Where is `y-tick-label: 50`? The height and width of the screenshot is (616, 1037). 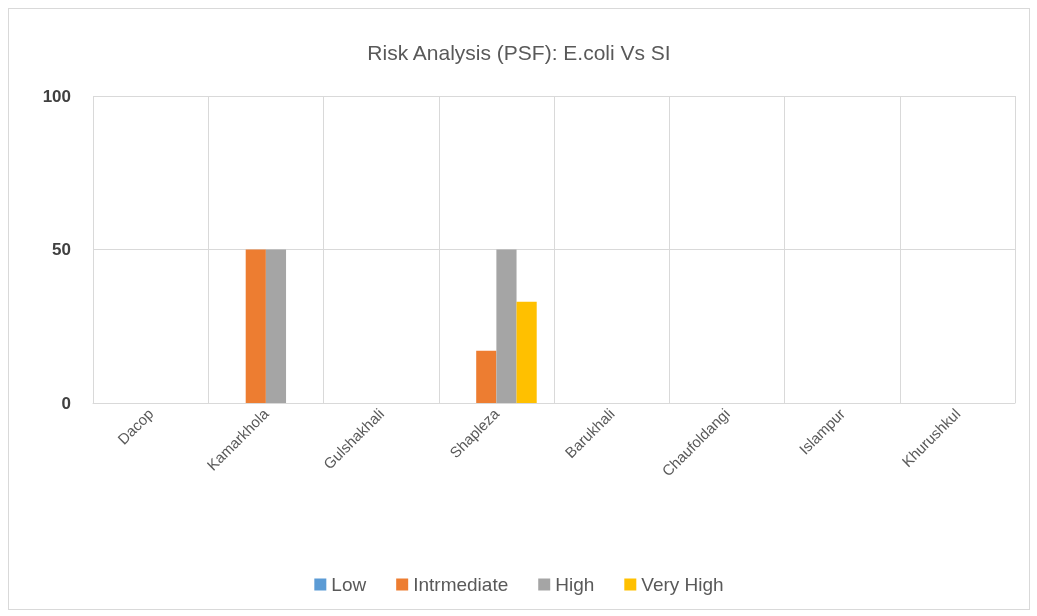
y-tick-label: 50 is located at coordinates (61, 249).